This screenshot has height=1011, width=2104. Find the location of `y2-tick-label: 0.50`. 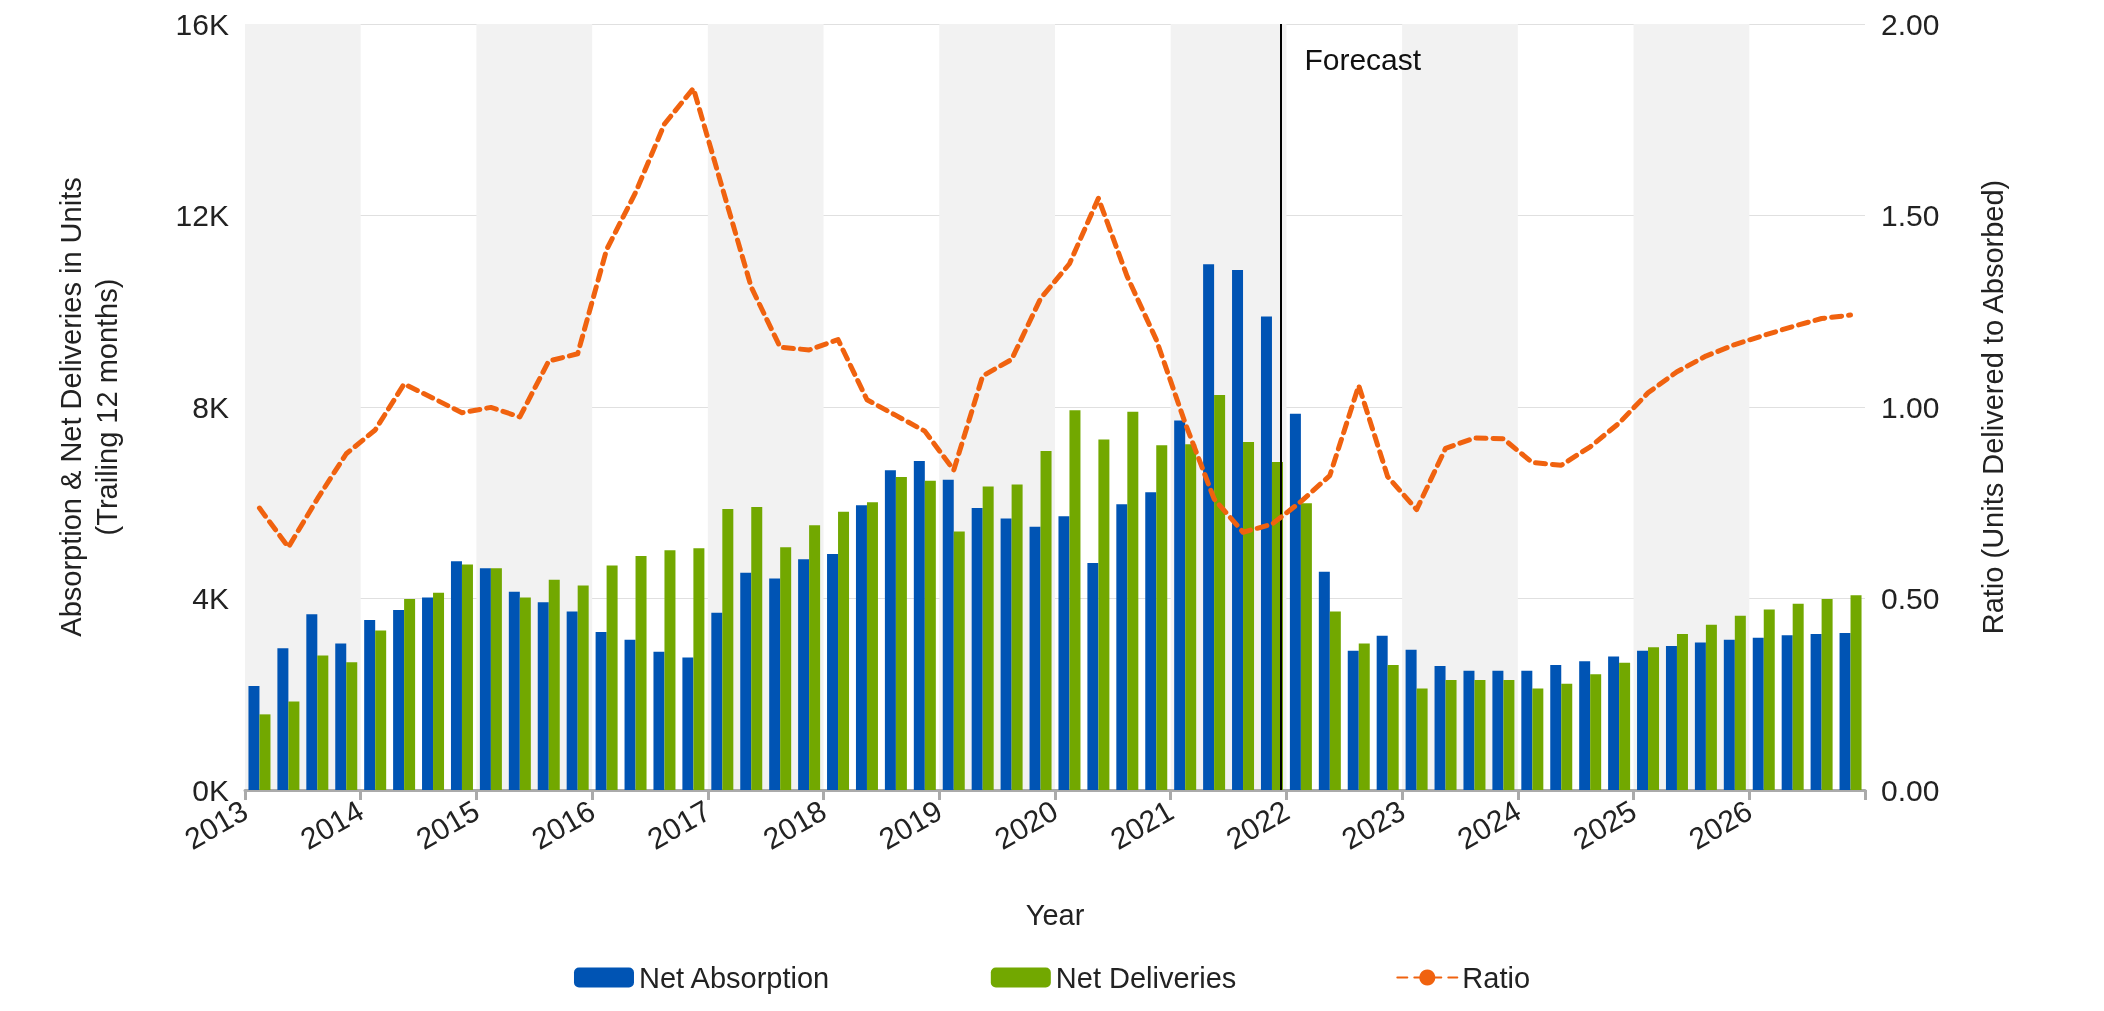

y2-tick-label: 0.50 is located at coordinates (1910, 598).